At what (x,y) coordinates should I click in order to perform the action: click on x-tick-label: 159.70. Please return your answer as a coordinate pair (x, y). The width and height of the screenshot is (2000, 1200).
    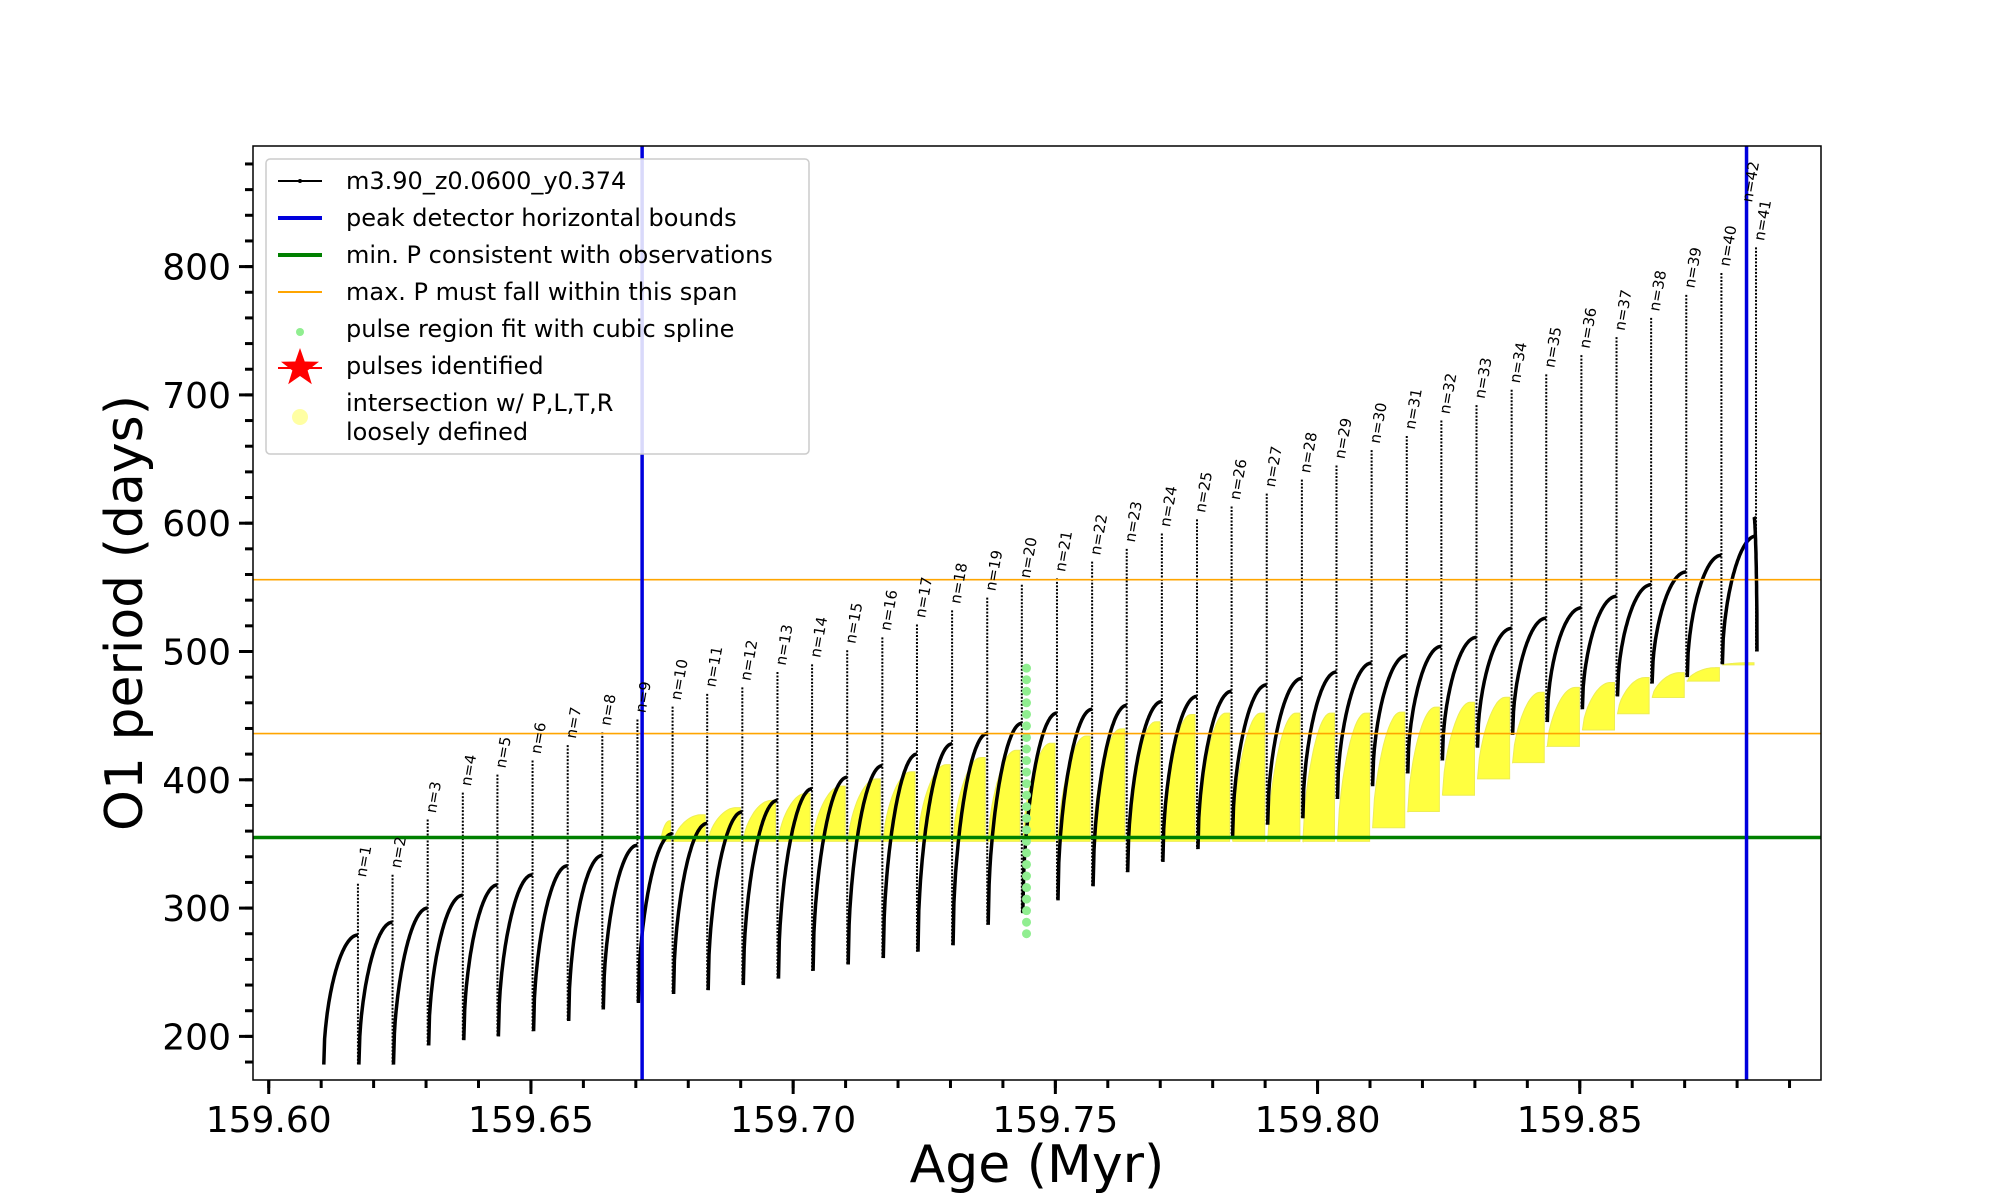
    Looking at the image, I should click on (793, 1120).